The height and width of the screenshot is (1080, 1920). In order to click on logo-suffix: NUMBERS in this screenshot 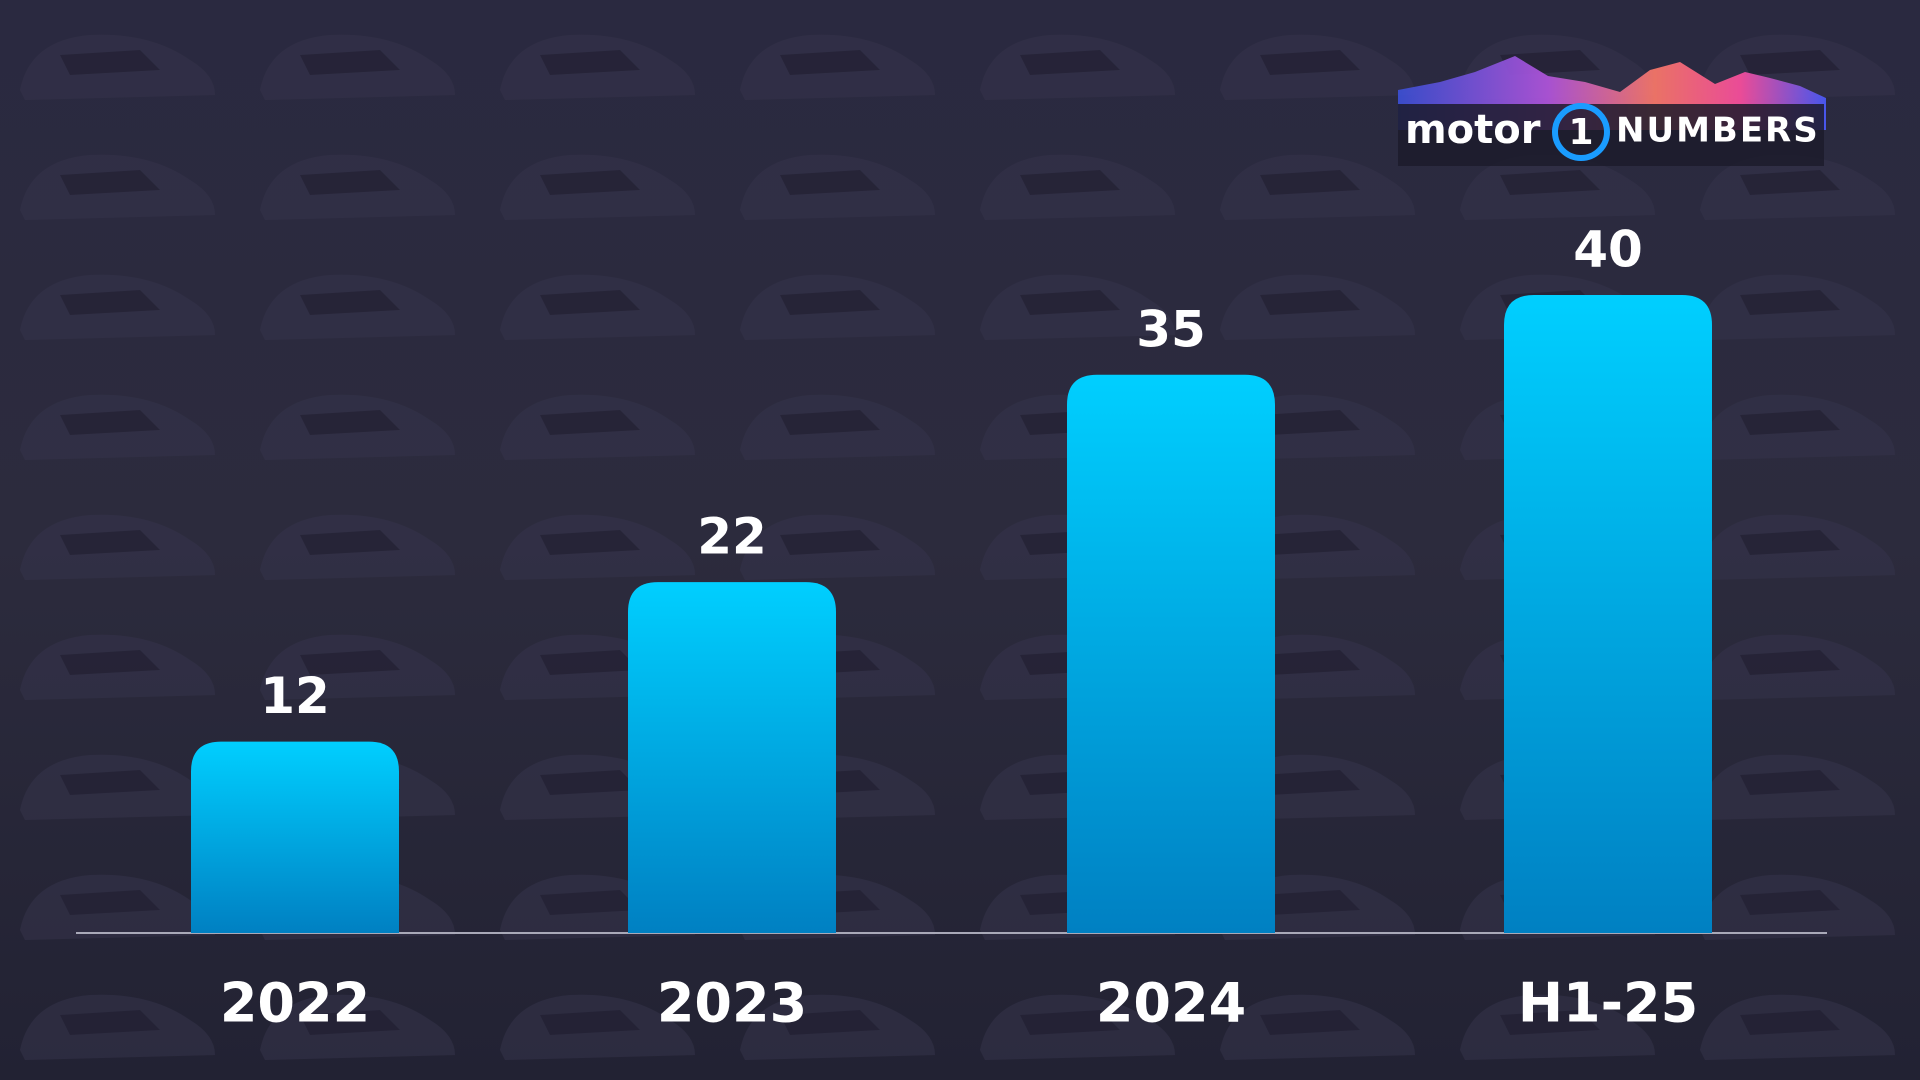, I will do `click(1718, 131)`.